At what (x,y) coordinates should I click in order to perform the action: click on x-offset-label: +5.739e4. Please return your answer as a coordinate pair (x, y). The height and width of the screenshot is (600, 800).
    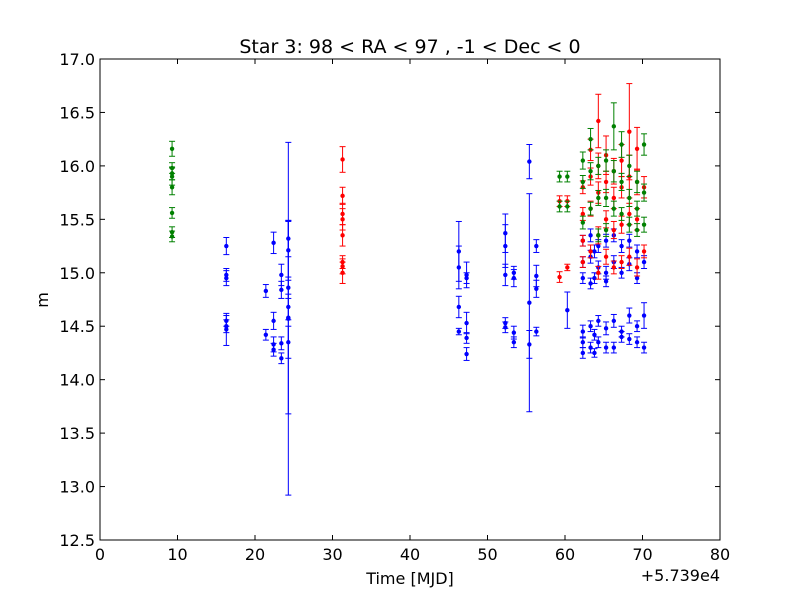
    Looking at the image, I should click on (680, 575).